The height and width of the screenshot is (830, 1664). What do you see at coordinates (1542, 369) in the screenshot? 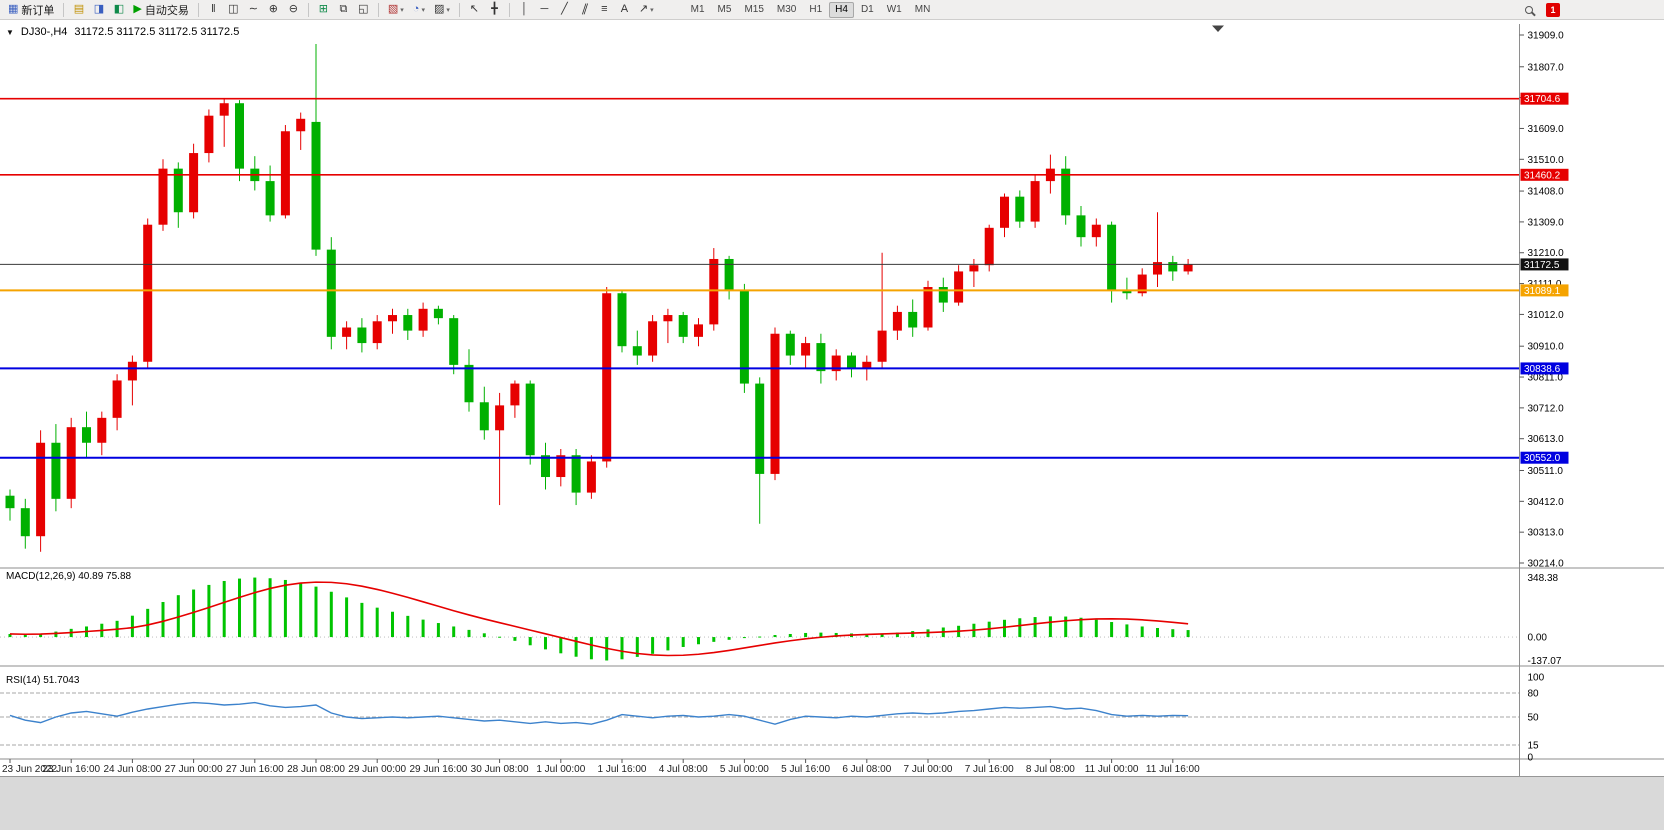
I see `price-level-badge-label: 30838.6` at bounding box center [1542, 369].